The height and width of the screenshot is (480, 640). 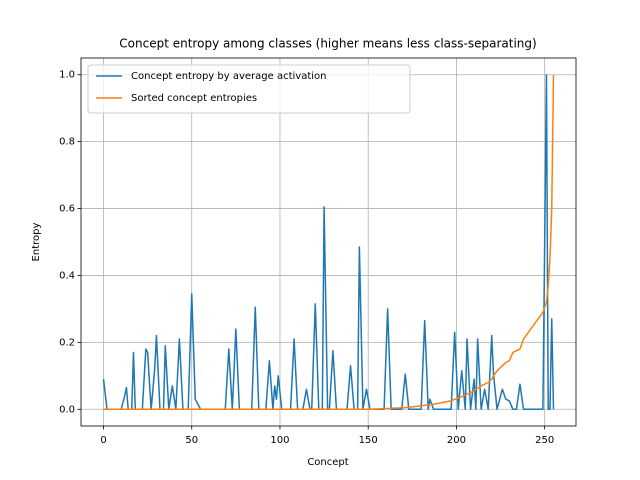 What do you see at coordinates (103, 440) in the screenshot?
I see `x-tick-label: 0` at bounding box center [103, 440].